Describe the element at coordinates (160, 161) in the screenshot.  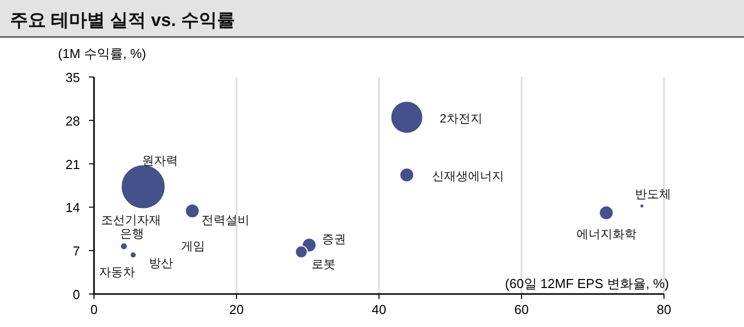
I see `annotation: 원자력` at that location.